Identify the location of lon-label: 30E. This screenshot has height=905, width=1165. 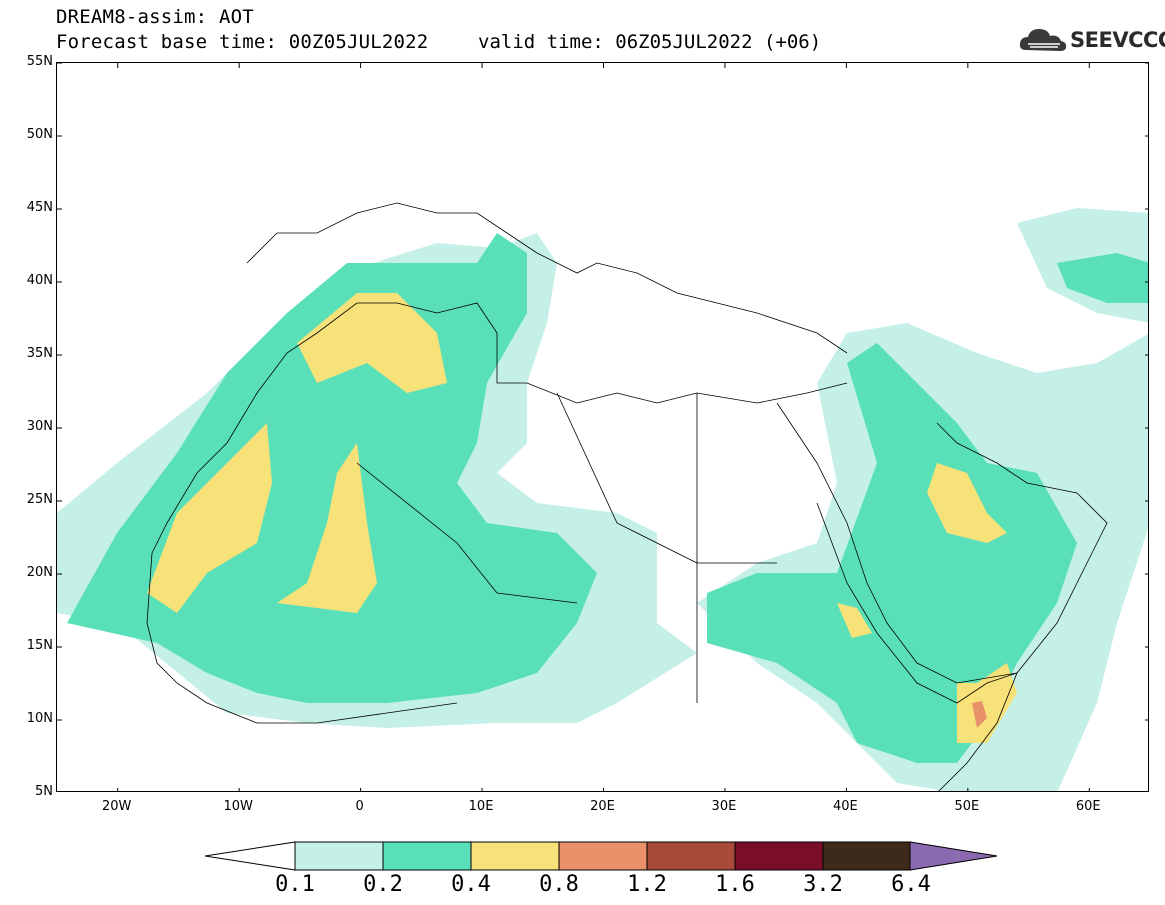
(724, 806).